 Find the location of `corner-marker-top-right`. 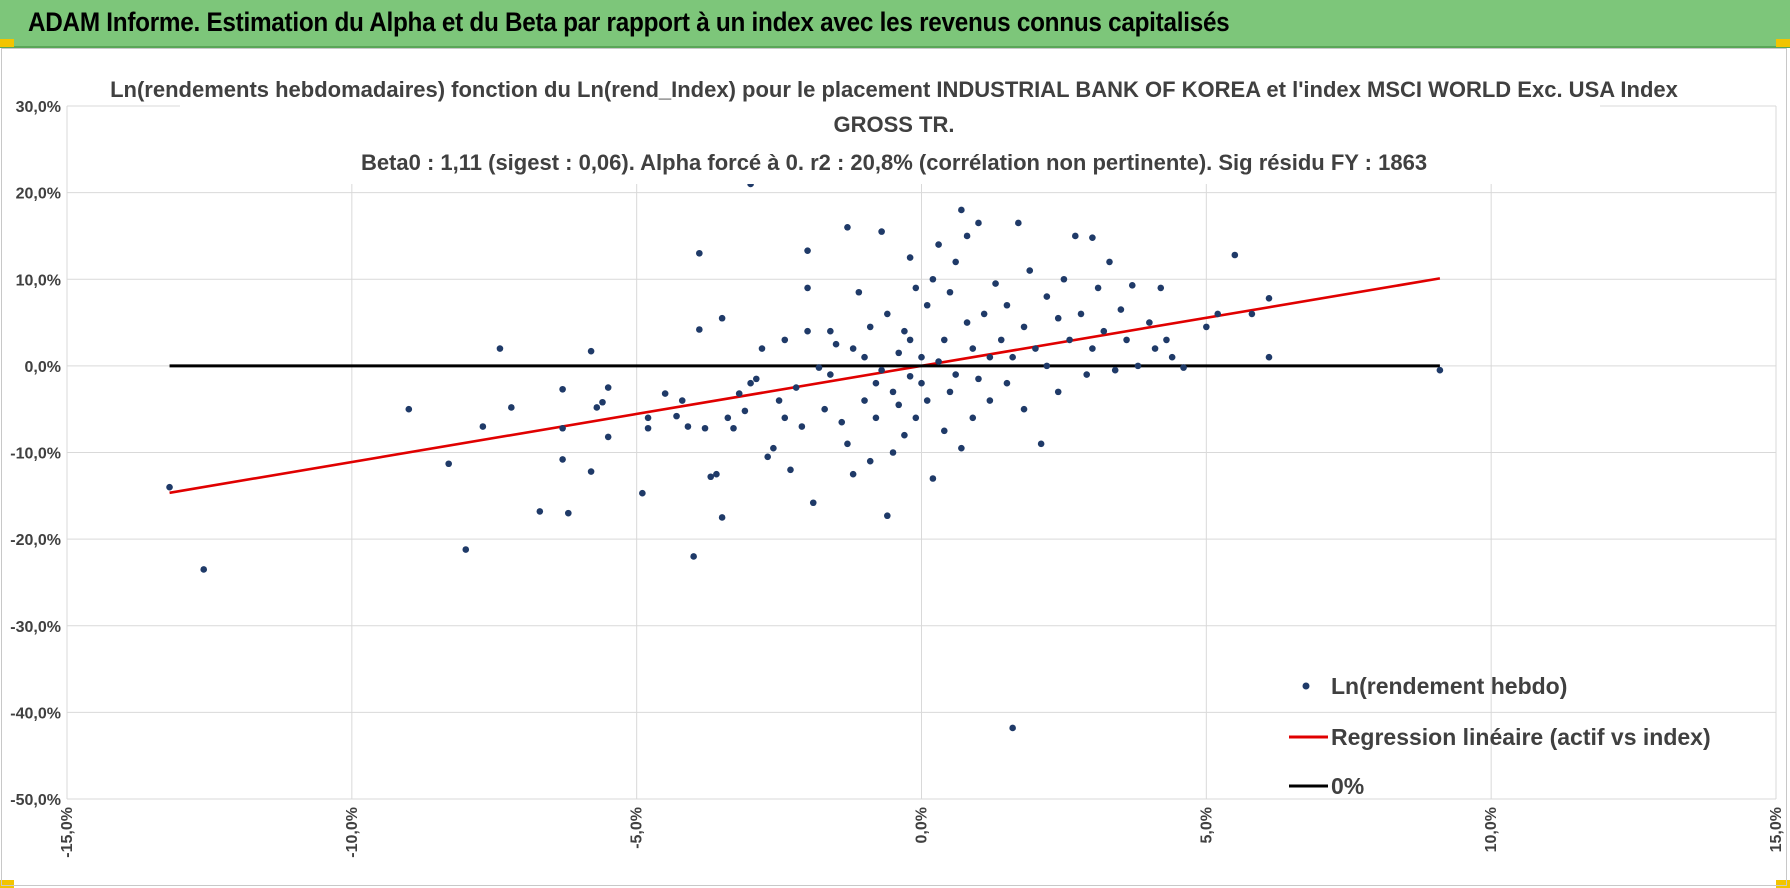

corner-marker-top-right is located at coordinates (1783, 43).